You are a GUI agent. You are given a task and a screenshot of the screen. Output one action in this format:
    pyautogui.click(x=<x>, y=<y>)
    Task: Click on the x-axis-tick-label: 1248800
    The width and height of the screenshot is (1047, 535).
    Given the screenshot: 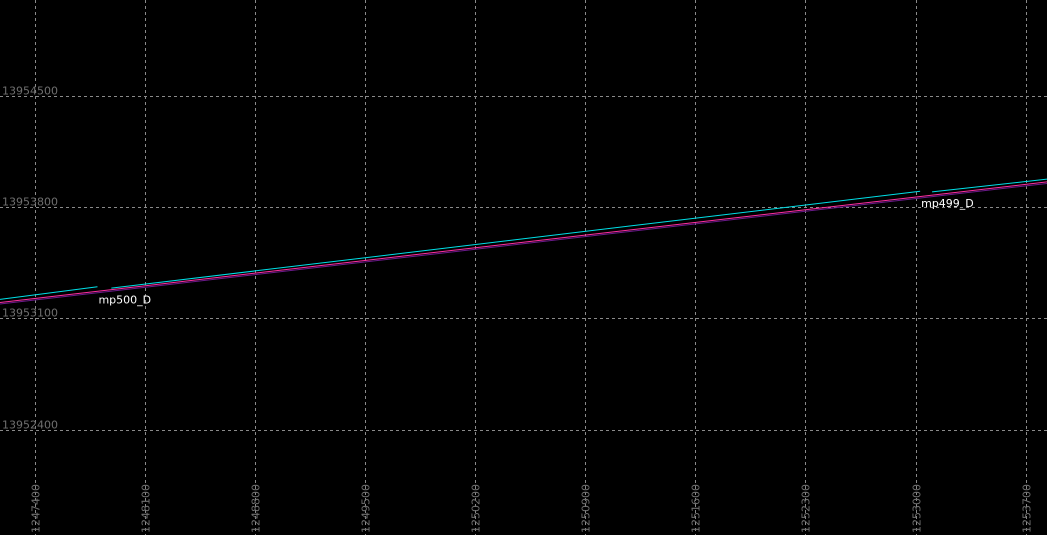 What is the action you would take?
    pyautogui.click(x=256, y=508)
    